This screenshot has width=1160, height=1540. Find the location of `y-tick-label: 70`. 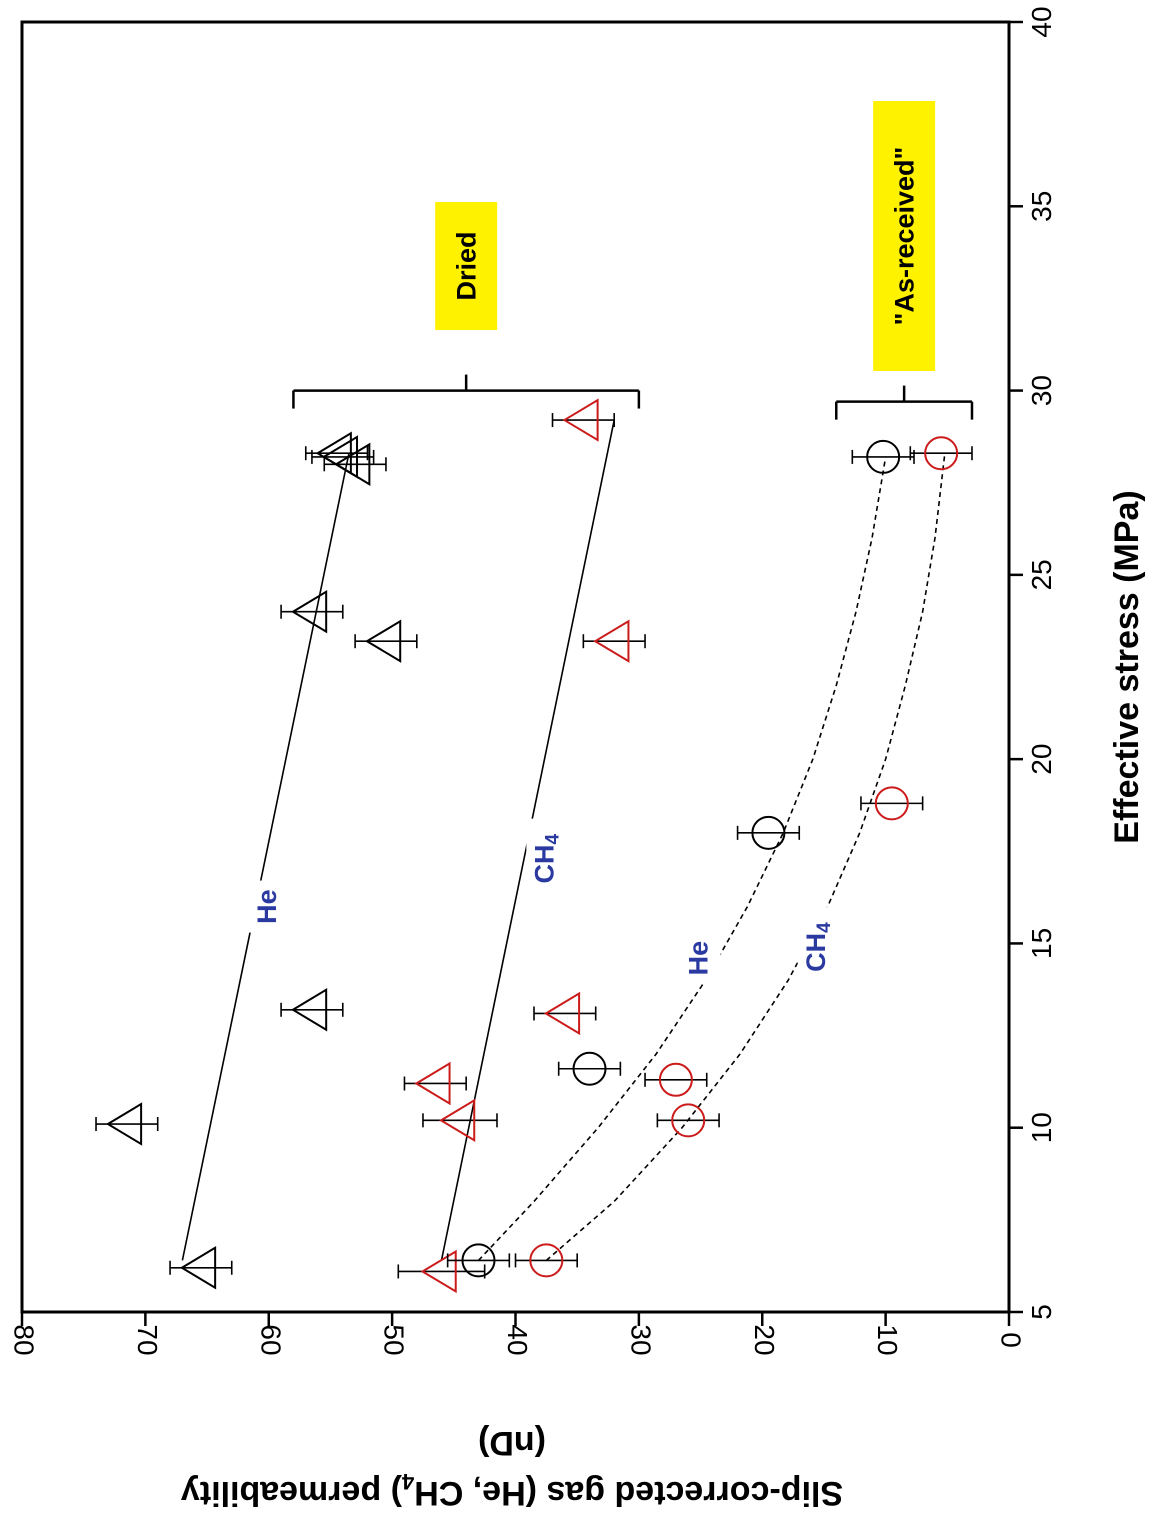

y-tick-label: 70 is located at coordinates (147, 1339).